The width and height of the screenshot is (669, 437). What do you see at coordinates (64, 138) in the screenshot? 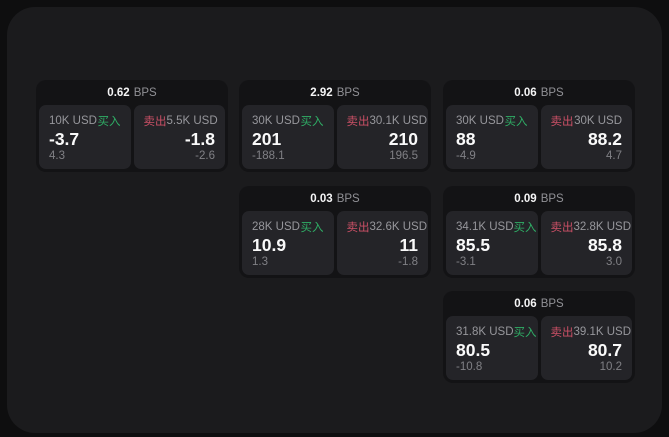
I see `buy-value: -3.7` at bounding box center [64, 138].